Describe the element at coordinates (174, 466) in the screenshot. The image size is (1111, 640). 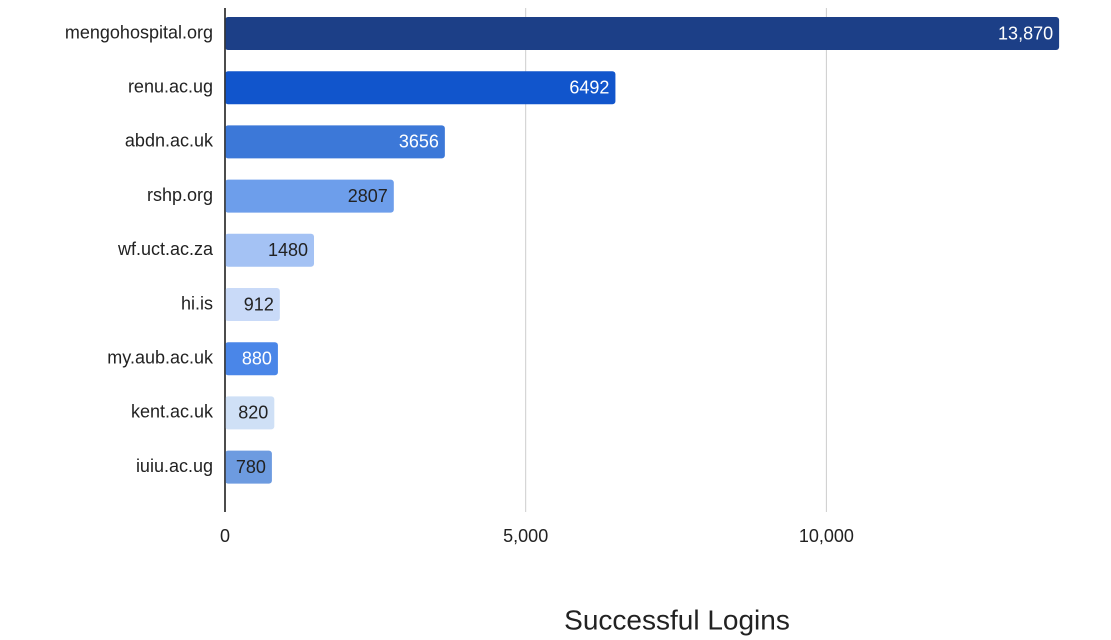
I see `y-tick-label: iuiu.ac.ug` at that location.